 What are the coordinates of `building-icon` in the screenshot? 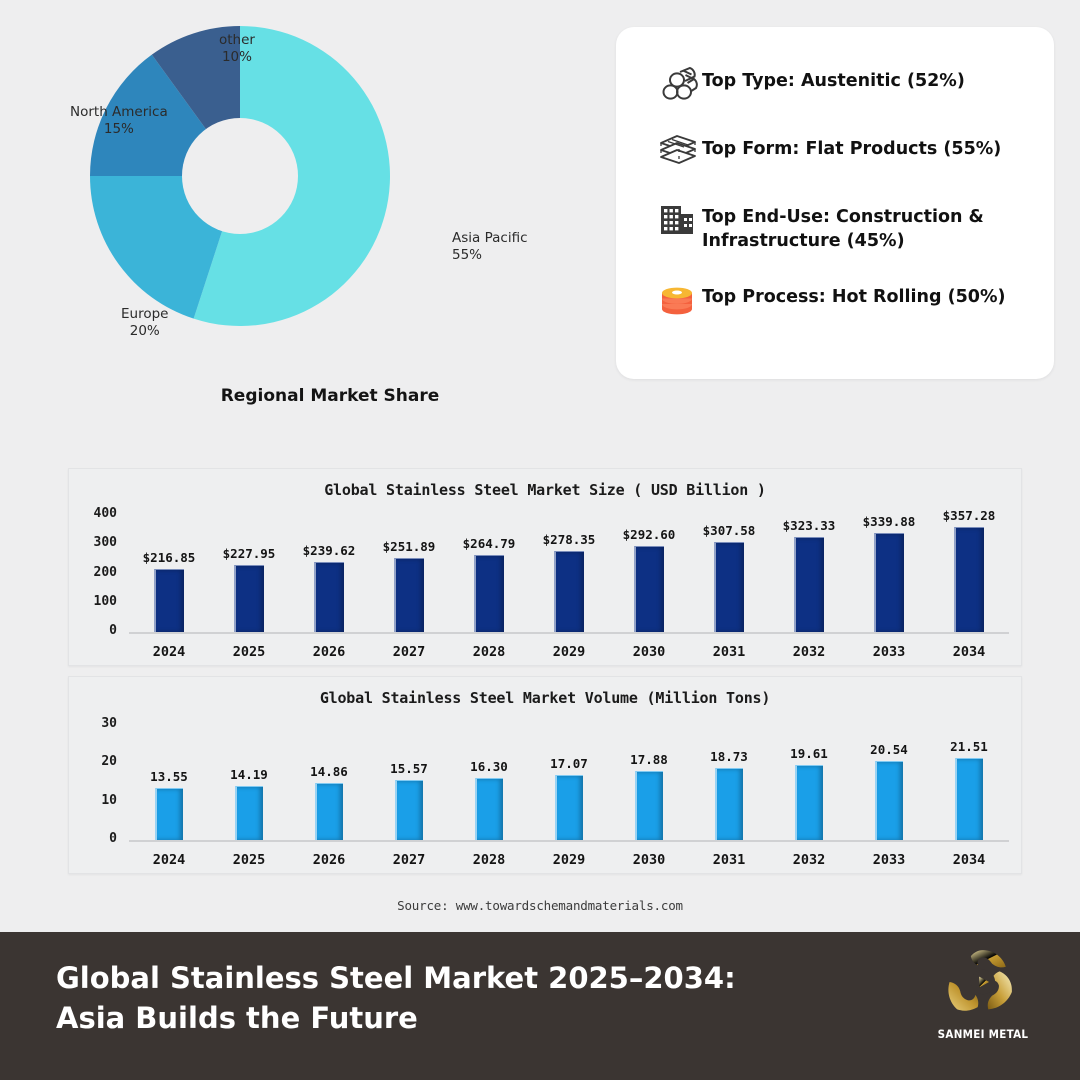 It's located at (679, 220).